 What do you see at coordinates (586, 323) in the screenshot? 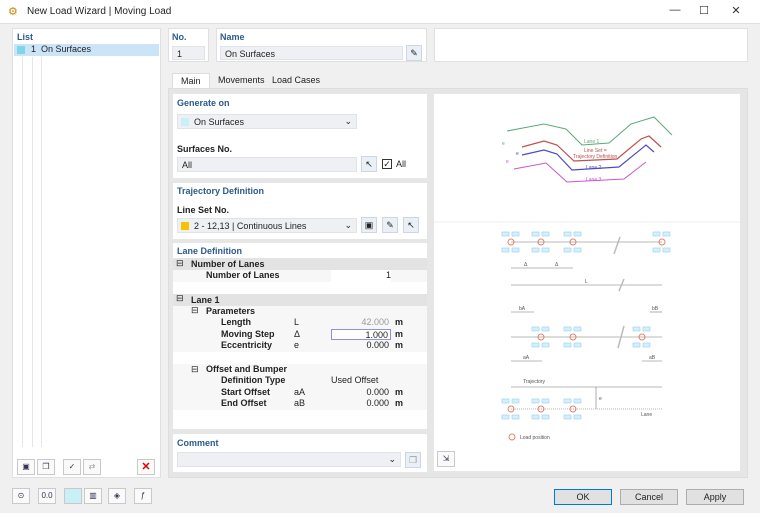
I see `dimension-lines` at bounding box center [586, 323].